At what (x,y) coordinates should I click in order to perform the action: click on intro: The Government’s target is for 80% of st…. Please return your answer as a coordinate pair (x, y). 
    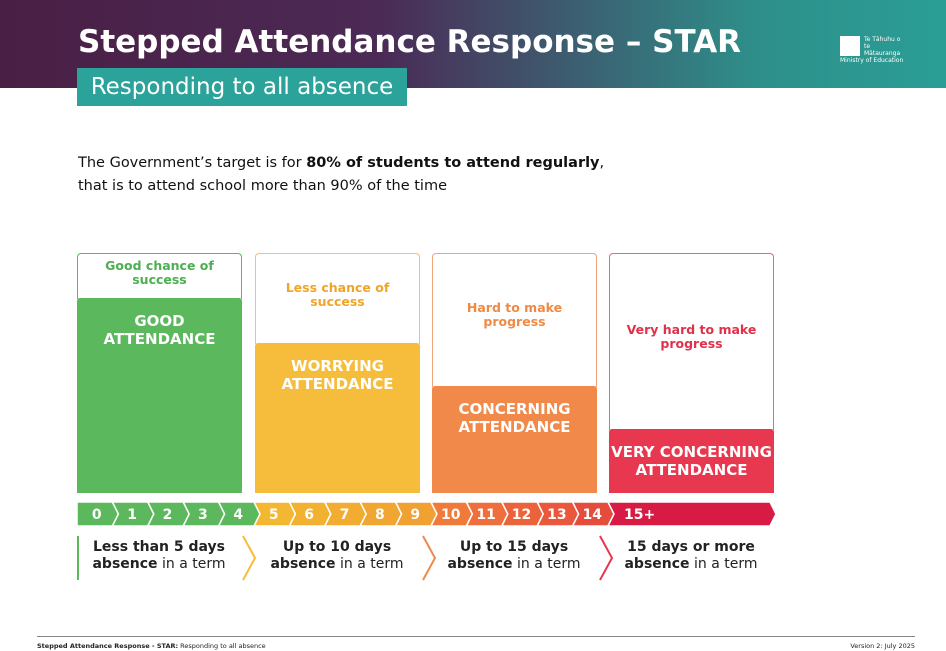
    Looking at the image, I should click on (341, 175).